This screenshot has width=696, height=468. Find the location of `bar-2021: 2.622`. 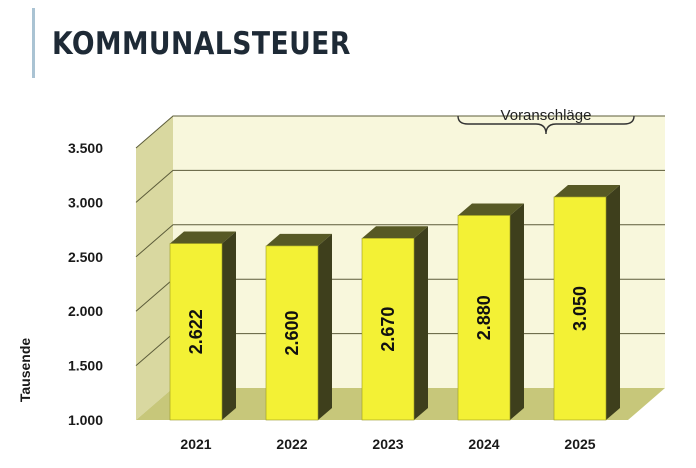

bar-2021: 2.622 is located at coordinates (202, 326).